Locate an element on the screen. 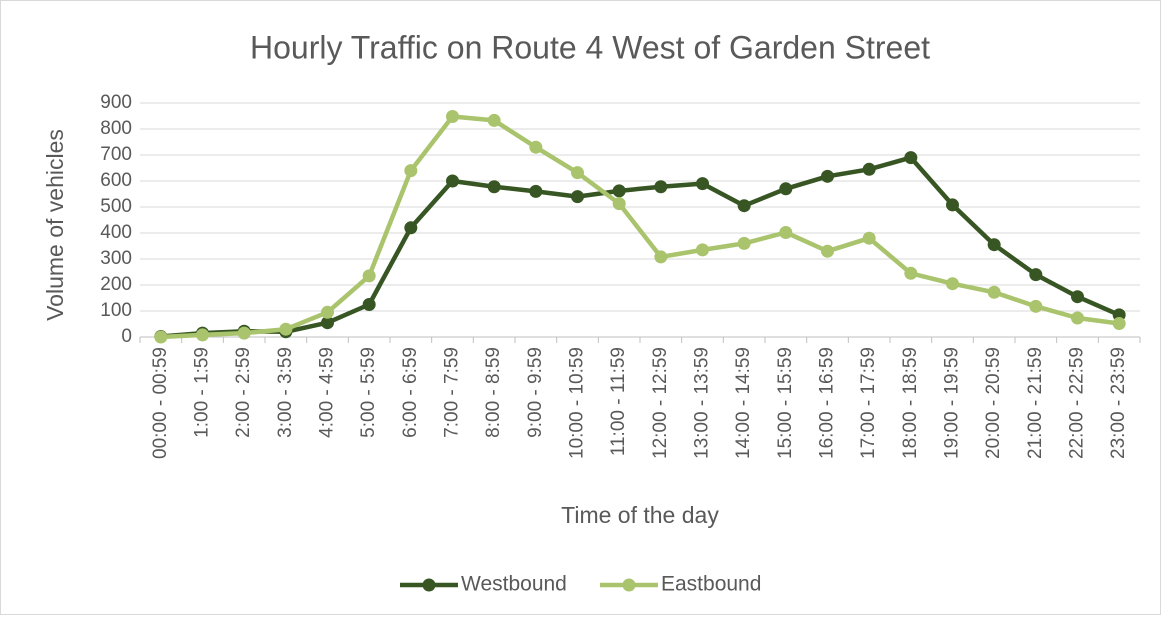 Image resolution: width=1163 pixels, height=618 pixels. x-tick-label: 19:00 - 19:59 is located at coordinates (952, 403).